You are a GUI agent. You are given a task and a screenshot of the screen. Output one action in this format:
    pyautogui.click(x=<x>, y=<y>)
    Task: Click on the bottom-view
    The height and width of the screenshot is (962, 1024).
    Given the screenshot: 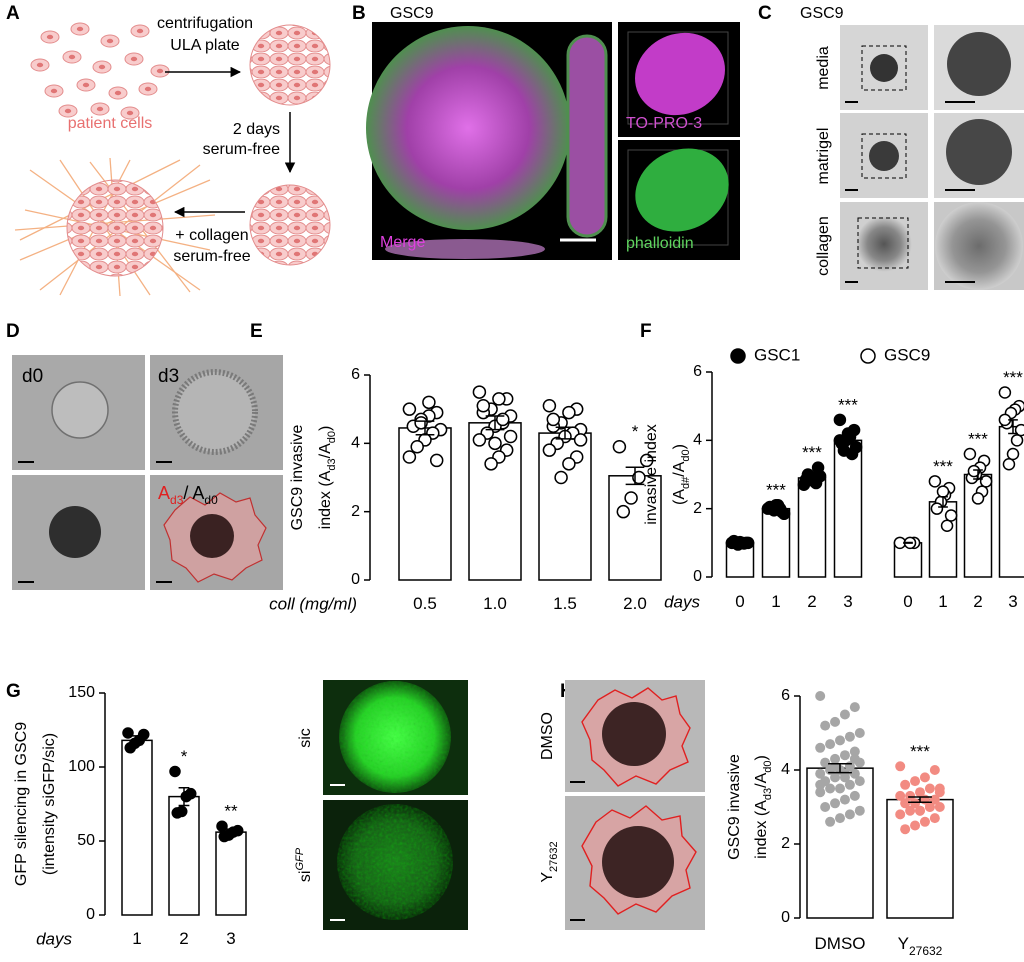 What is the action you would take?
    pyautogui.click(x=465, y=249)
    